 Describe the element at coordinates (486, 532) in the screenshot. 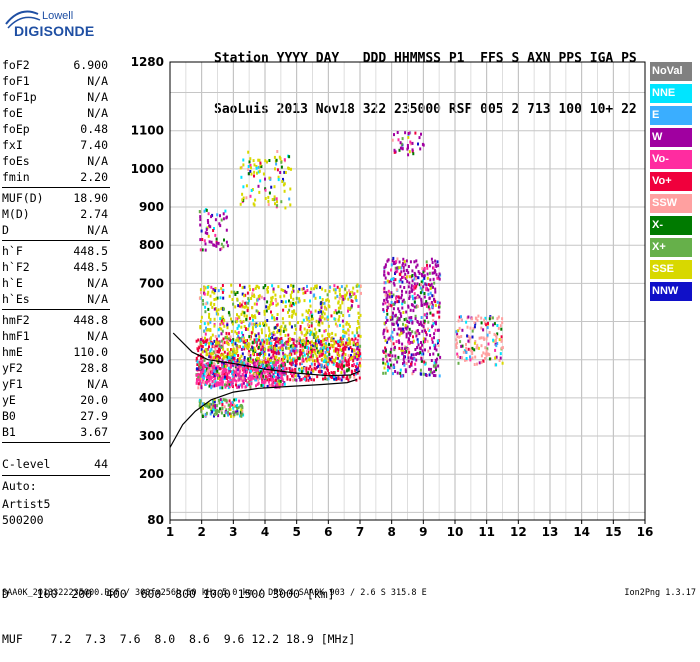

I see `x-tick-label: 11` at that location.